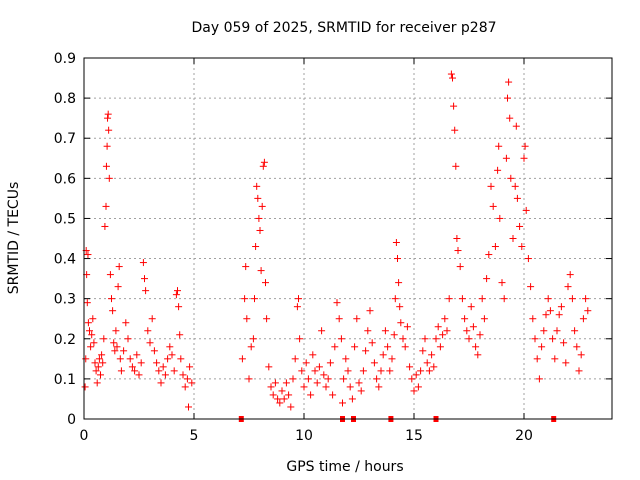 Image resolution: width=640 pixels, height=480 pixels. I want to click on x-tick-label: 0, so click(84, 436).